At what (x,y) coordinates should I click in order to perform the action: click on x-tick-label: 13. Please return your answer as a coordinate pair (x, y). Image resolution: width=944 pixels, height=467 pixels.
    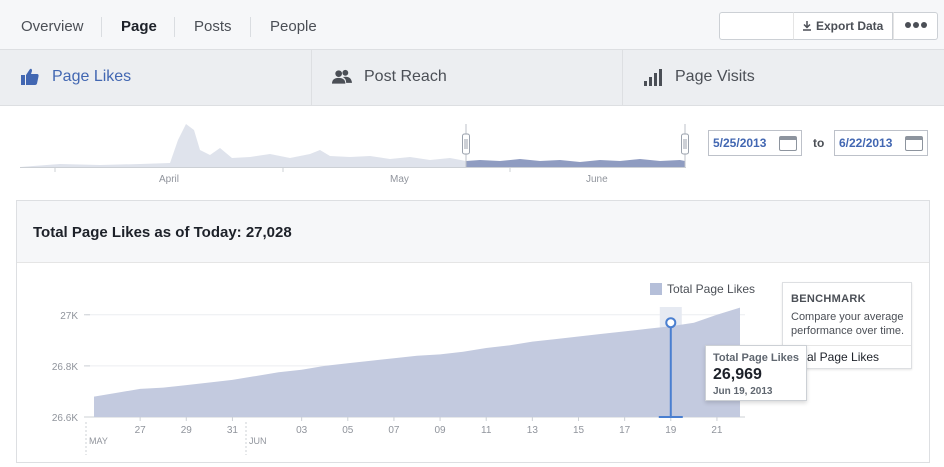
    Looking at the image, I should click on (533, 430).